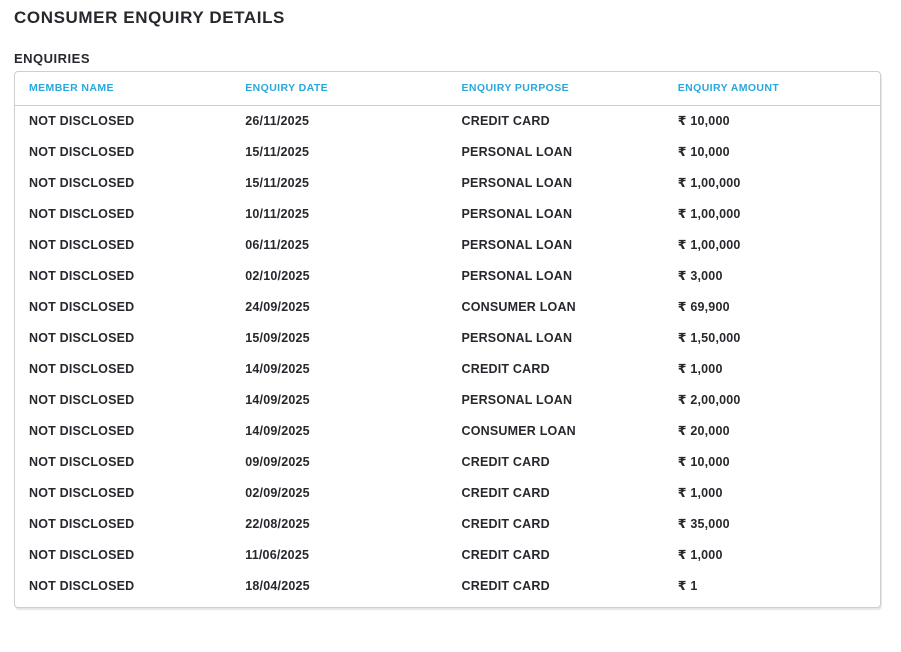 The width and height of the screenshot is (901, 652). What do you see at coordinates (447, 588) in the screenshot?
I see `table-row: NOT DISCLOSED 18/04/2025 CREDIT CARD ₹ 1` at bounding box center [447, 588].